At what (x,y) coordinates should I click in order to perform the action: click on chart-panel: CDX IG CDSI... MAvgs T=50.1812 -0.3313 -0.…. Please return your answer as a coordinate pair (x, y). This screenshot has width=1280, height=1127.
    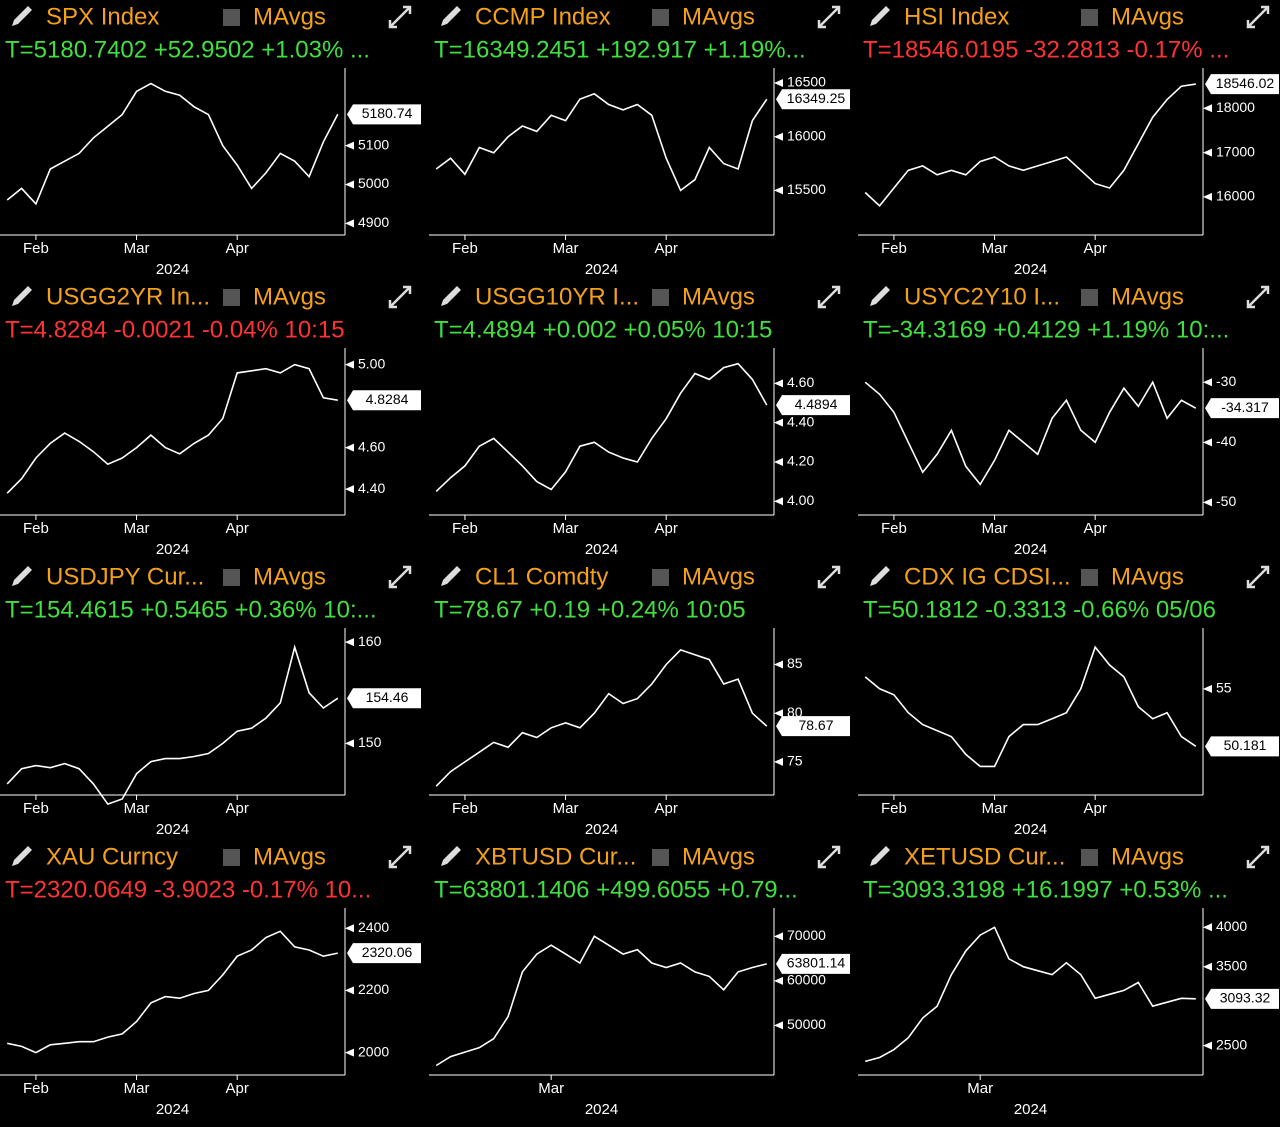
    Looking at the image, I should click on (1068, 700).